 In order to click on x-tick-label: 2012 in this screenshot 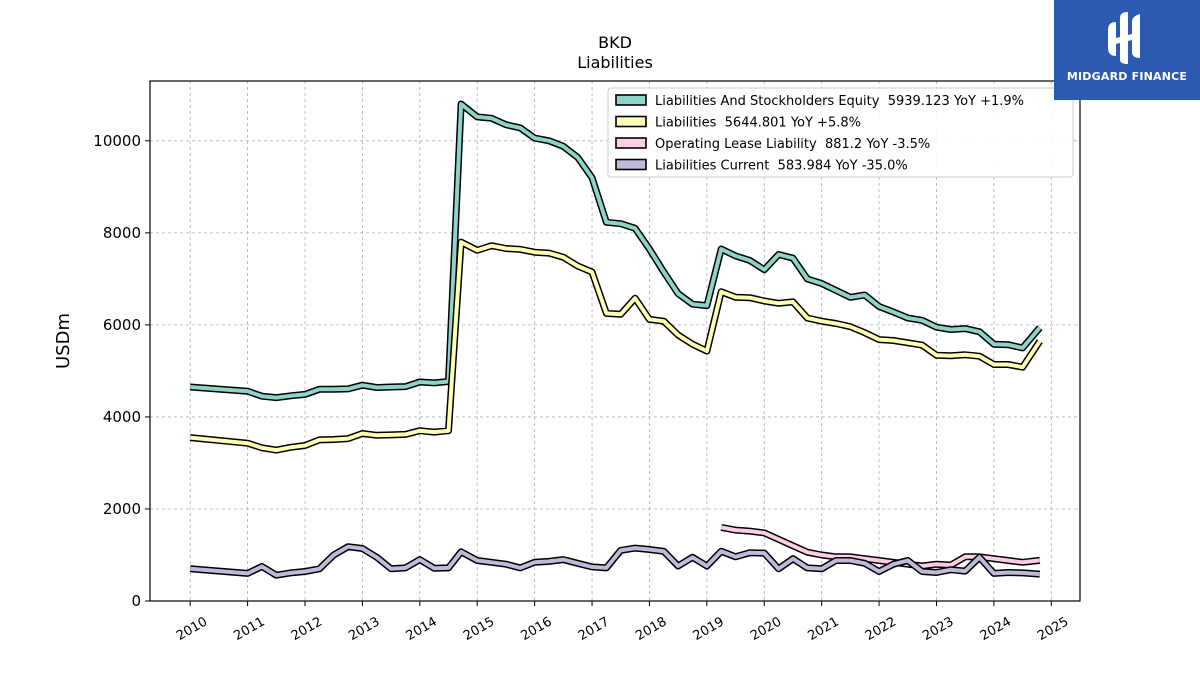, I will do `click(307, 629)`.